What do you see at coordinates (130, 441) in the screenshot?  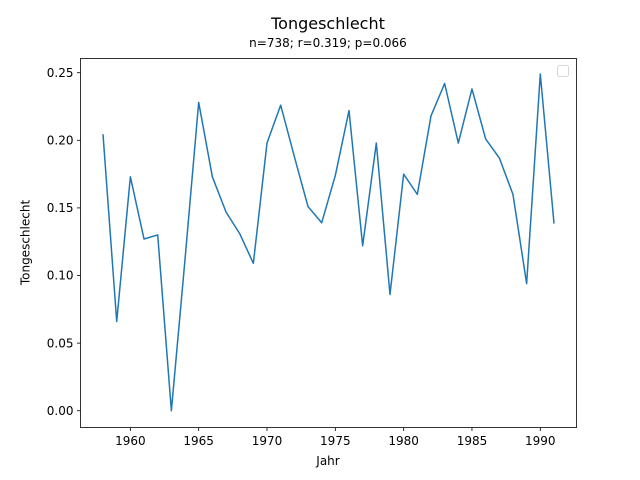 I see `x-tick-label: 1960` at bounding box center [130, 441].